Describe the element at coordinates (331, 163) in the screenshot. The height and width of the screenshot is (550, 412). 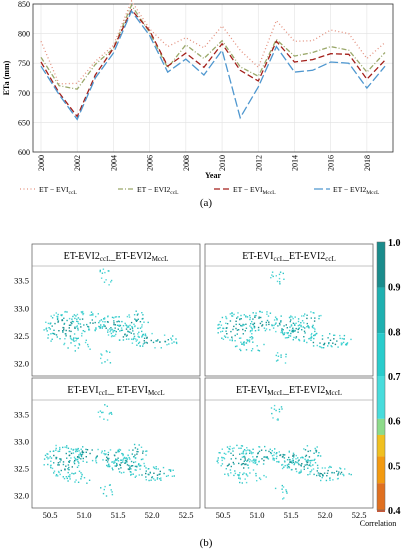
I see `x-tick-label: 2016` at that location.